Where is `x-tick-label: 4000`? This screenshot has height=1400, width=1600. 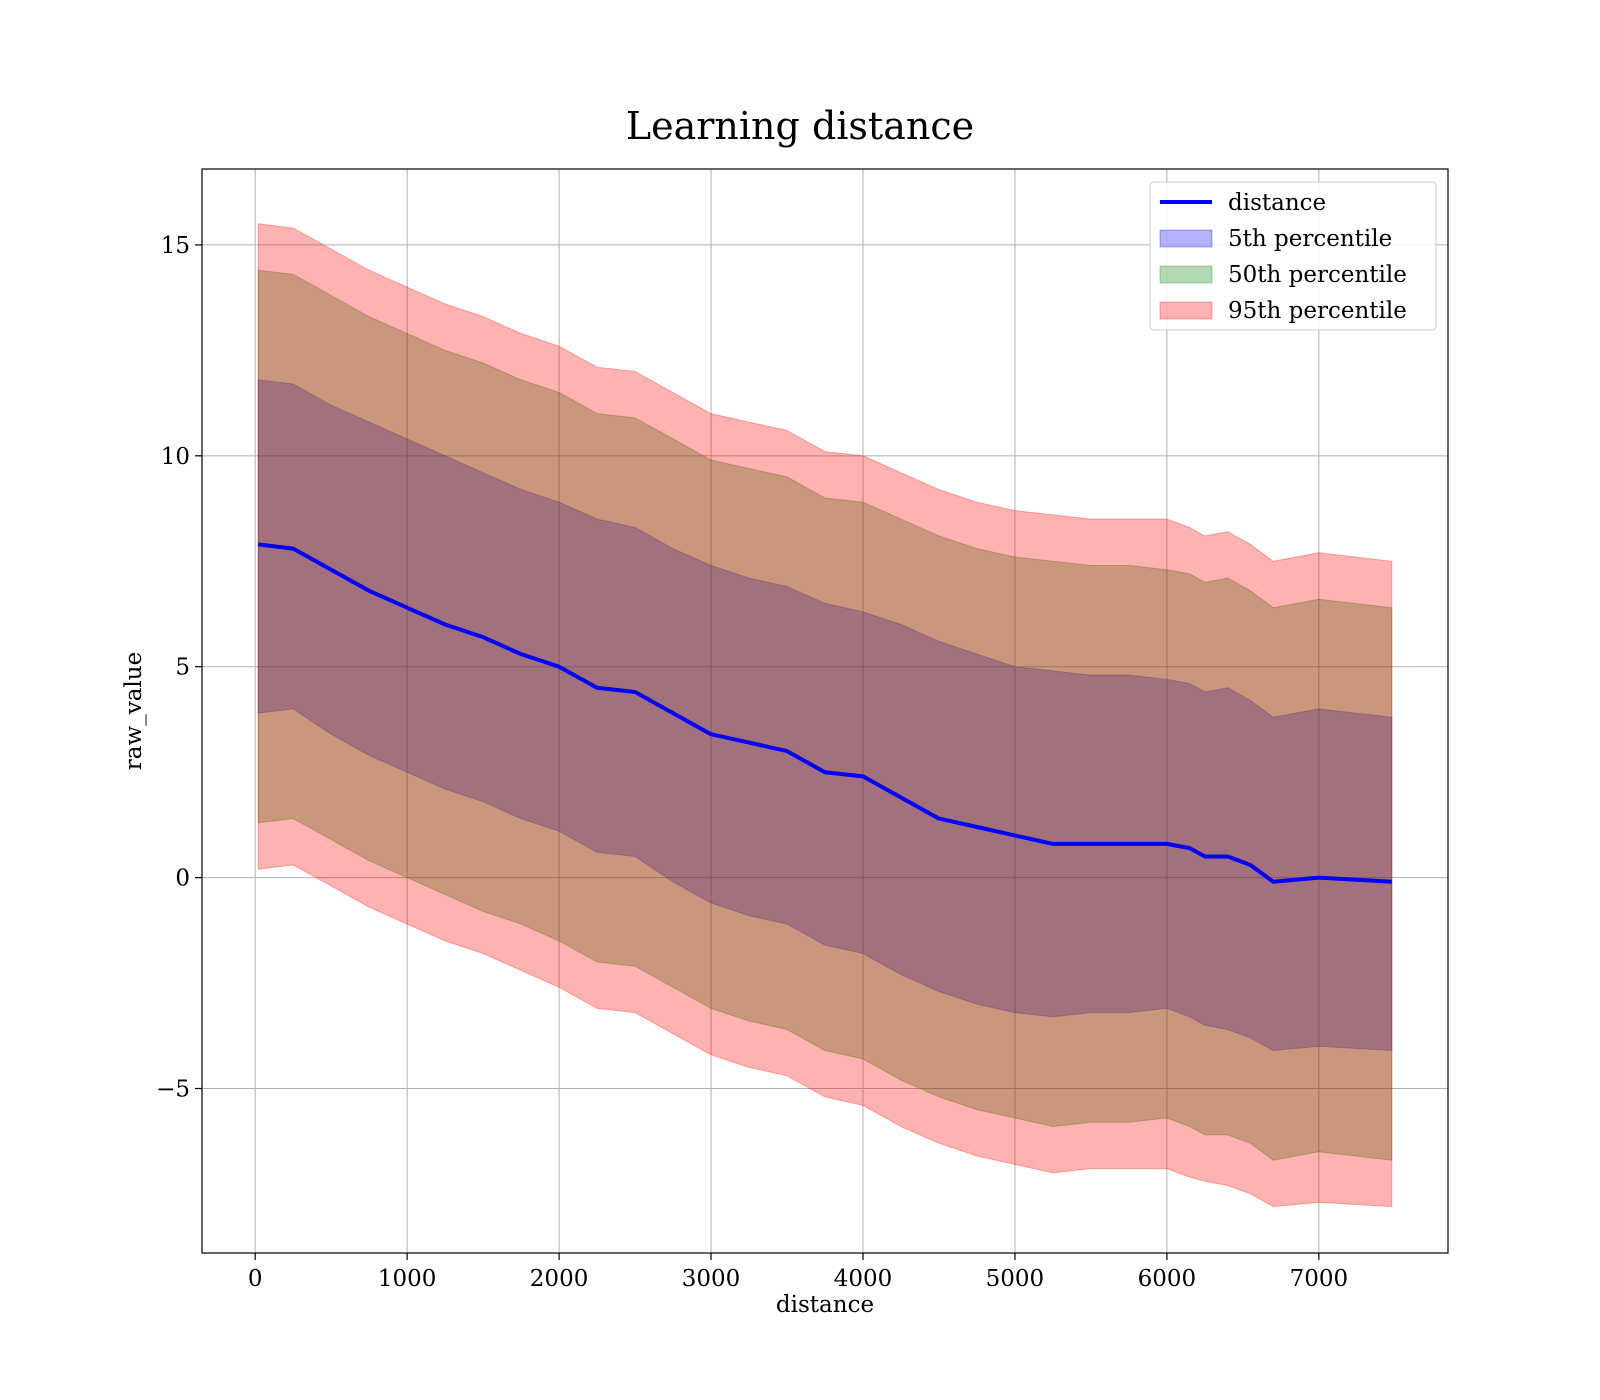
x-tick-label: 4000 is located at coordinates (863, 1279).